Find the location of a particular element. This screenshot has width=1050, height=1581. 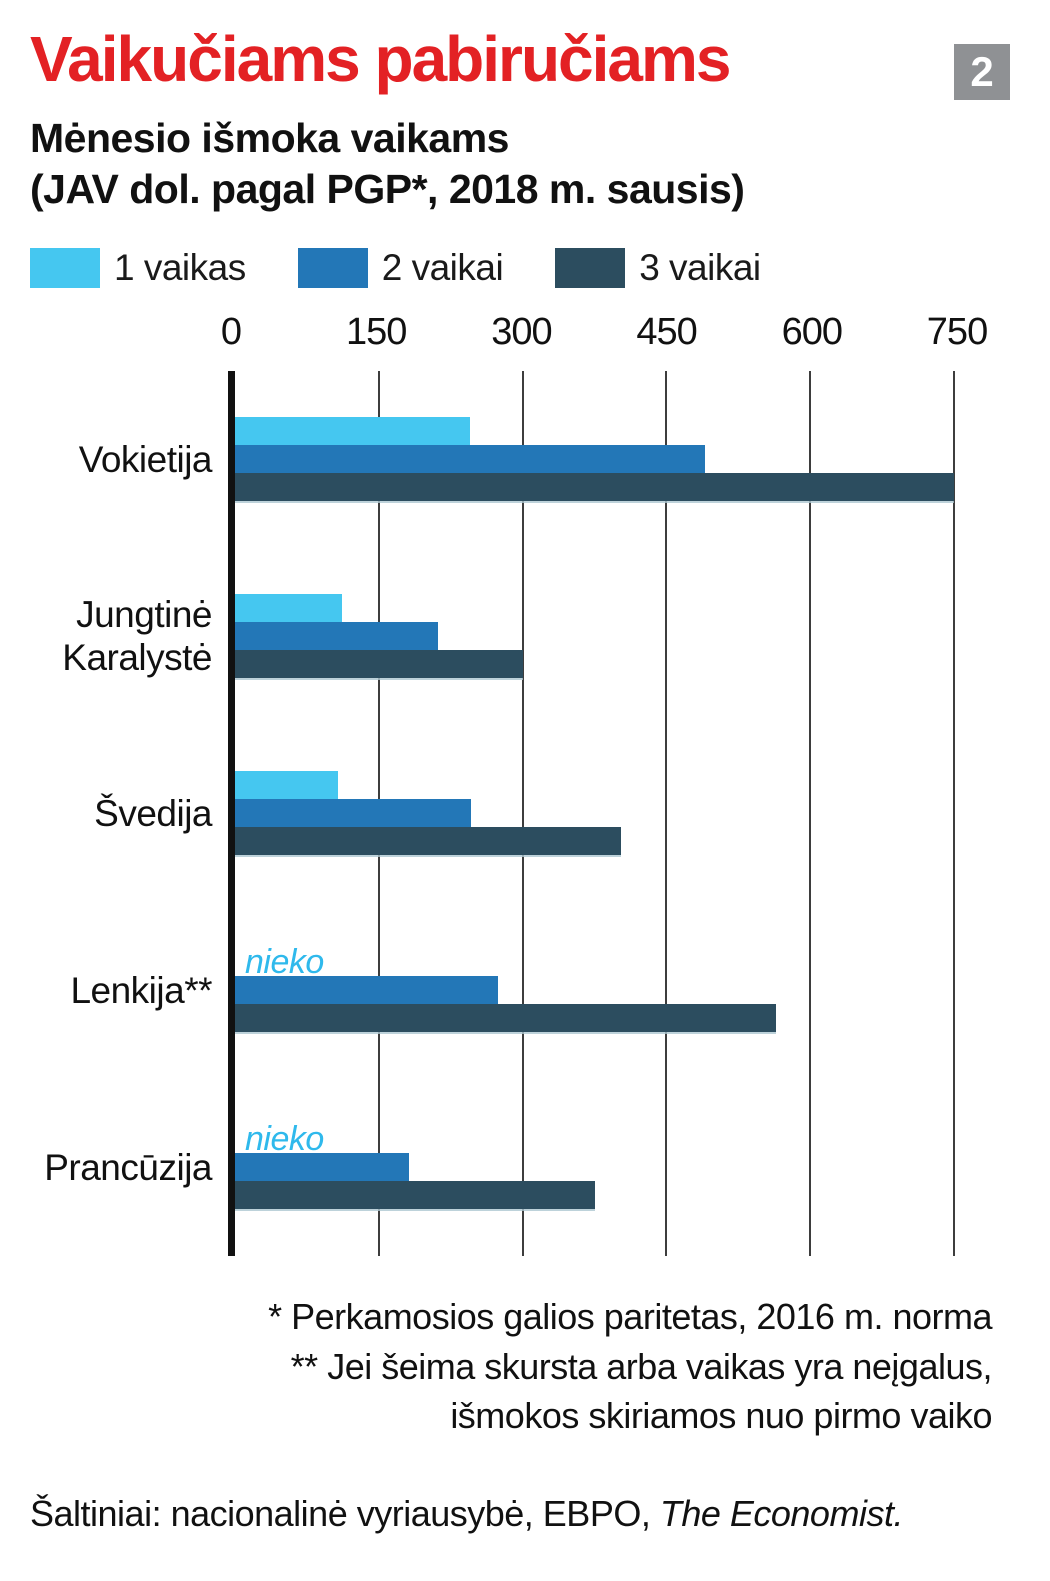

legend-item-2-vaikai: 2 vaikai is located at coordinates (400, 267).